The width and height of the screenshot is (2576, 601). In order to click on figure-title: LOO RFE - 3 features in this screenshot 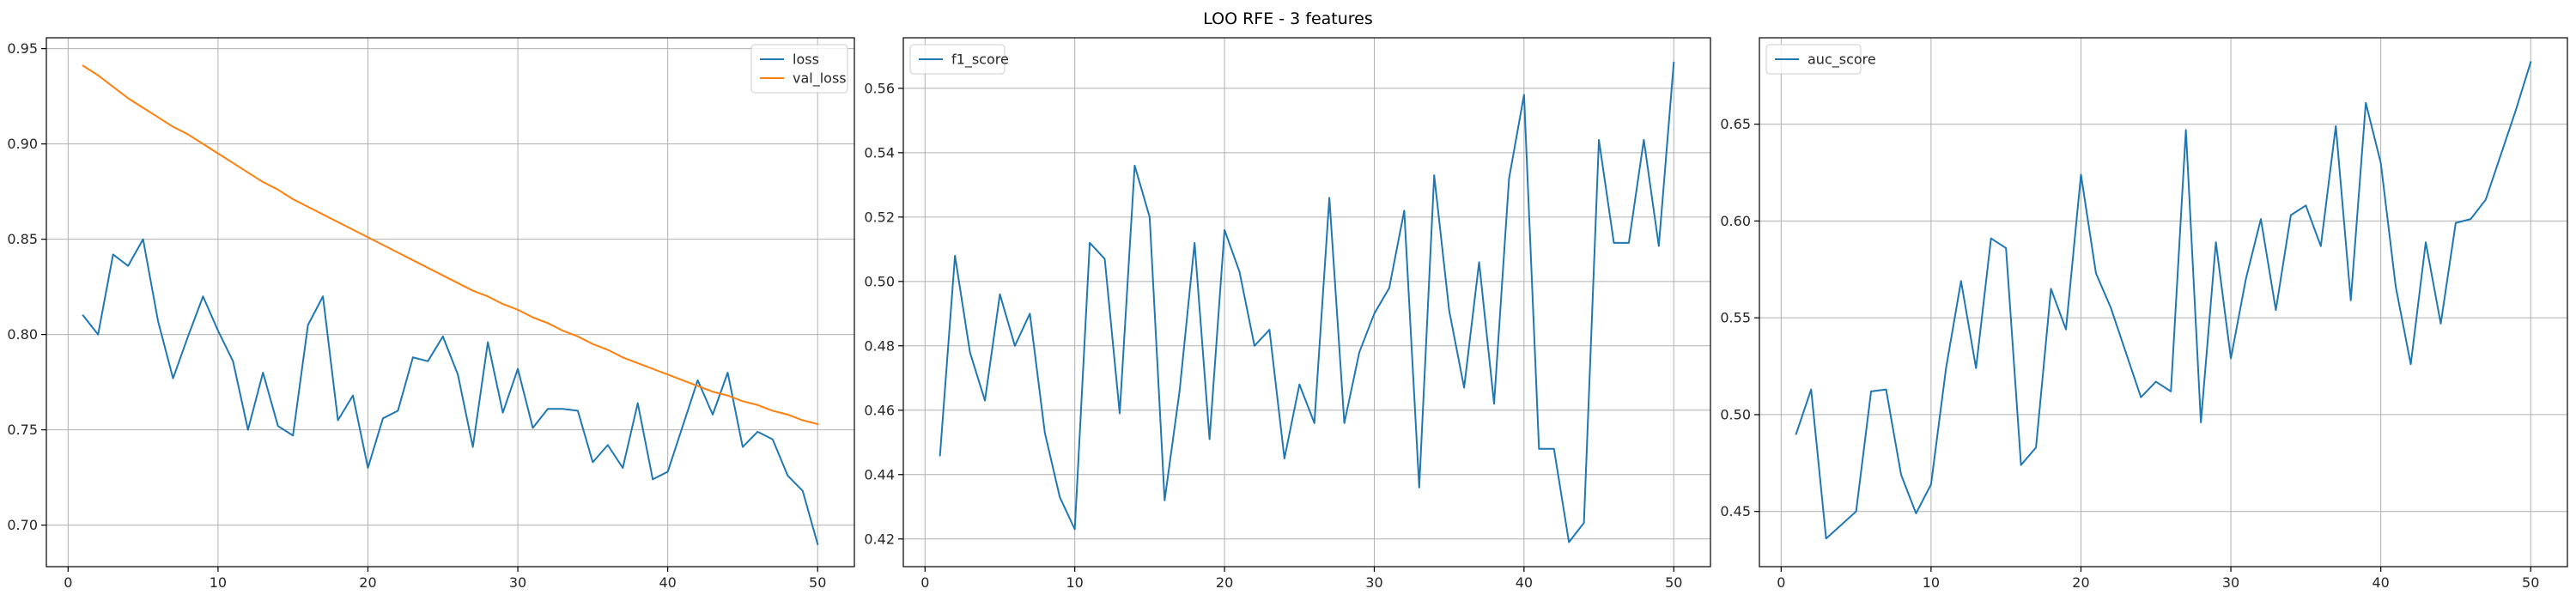, I will do `click(1288, 18)`.